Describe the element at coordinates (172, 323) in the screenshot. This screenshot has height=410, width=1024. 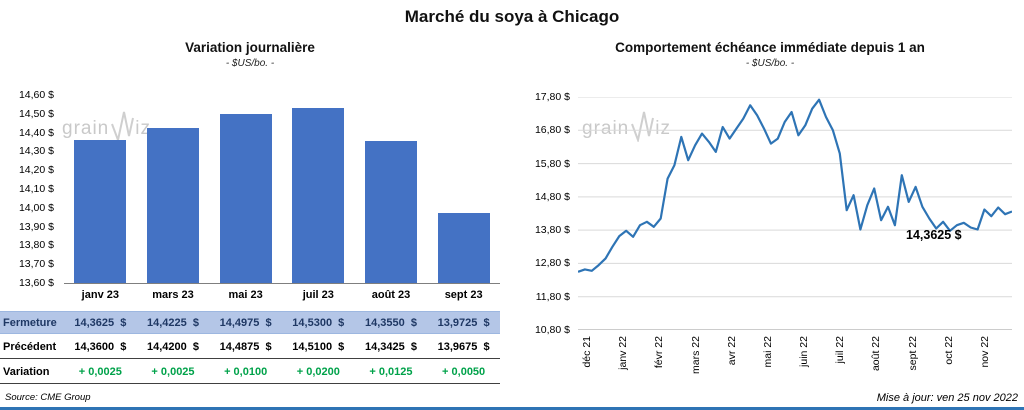
I see `table-cell: 14,4225 $` at that location.